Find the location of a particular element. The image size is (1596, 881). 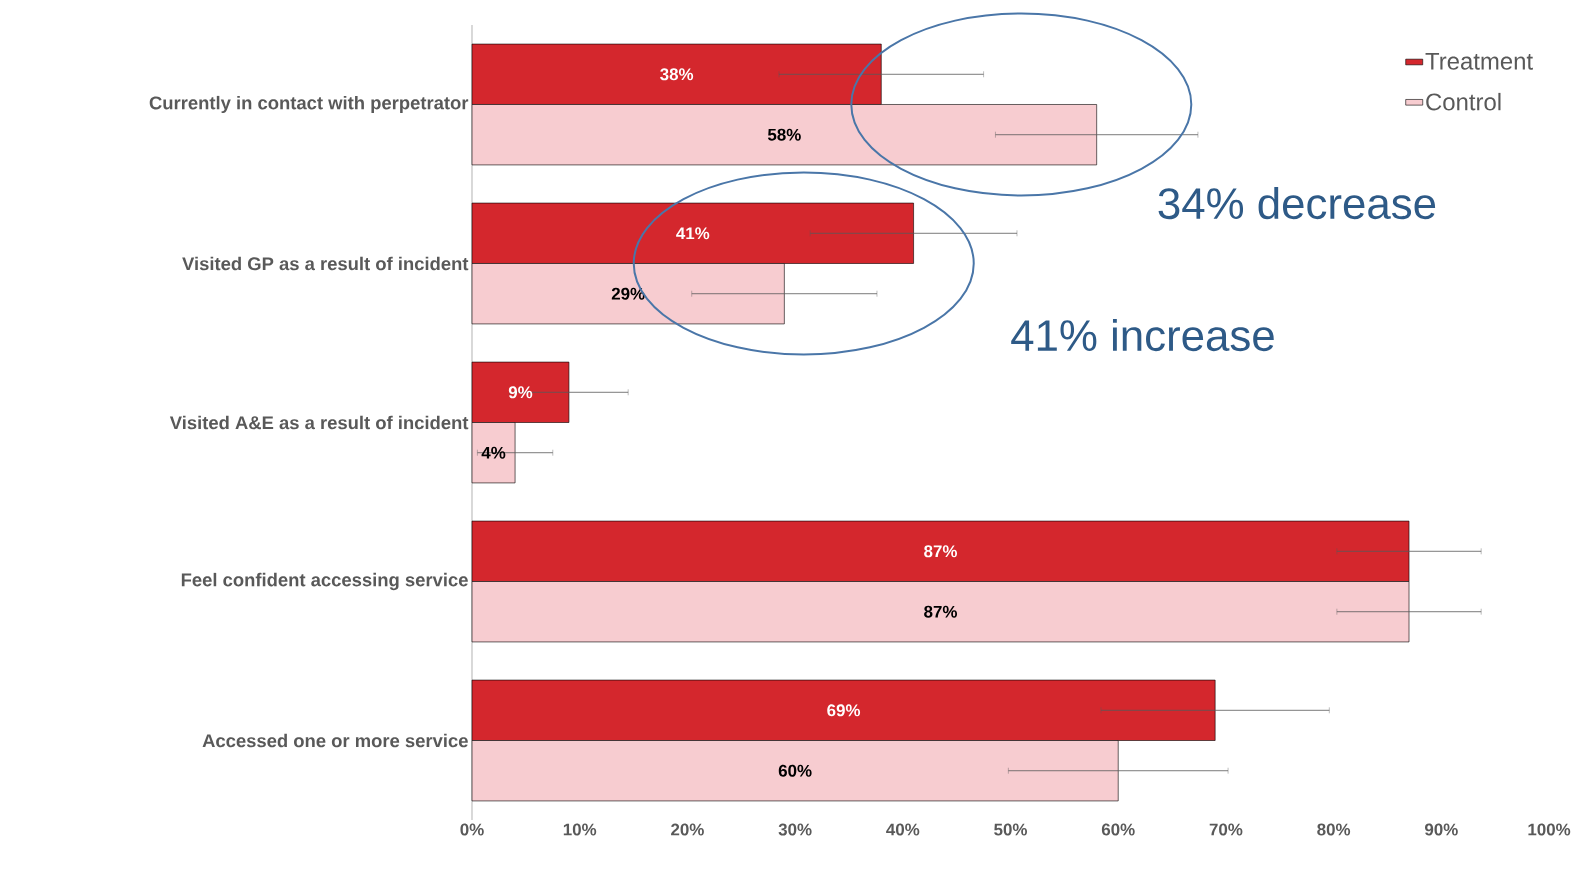

data-label: 29% is located at coordinates (628, 293).